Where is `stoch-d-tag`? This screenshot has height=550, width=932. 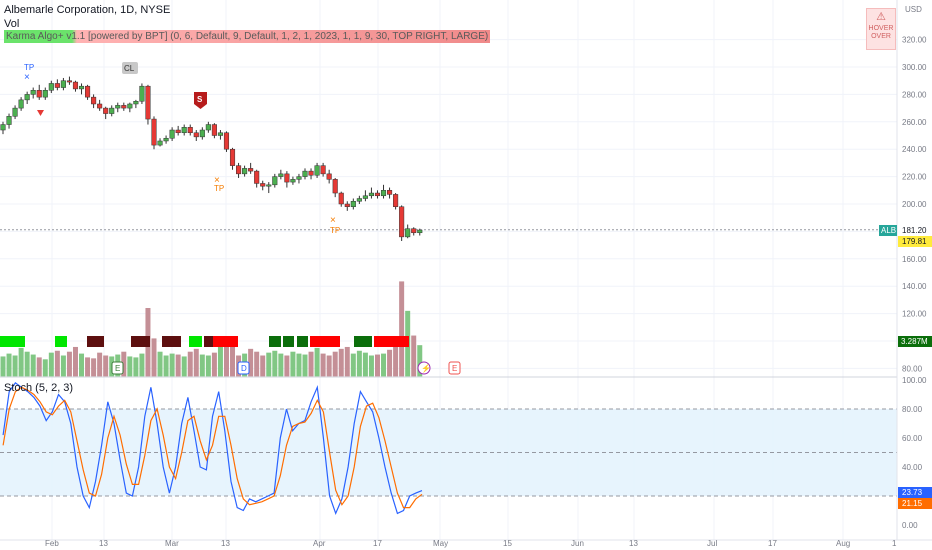
stoch-d-tag is located at coordinates (915, 503).